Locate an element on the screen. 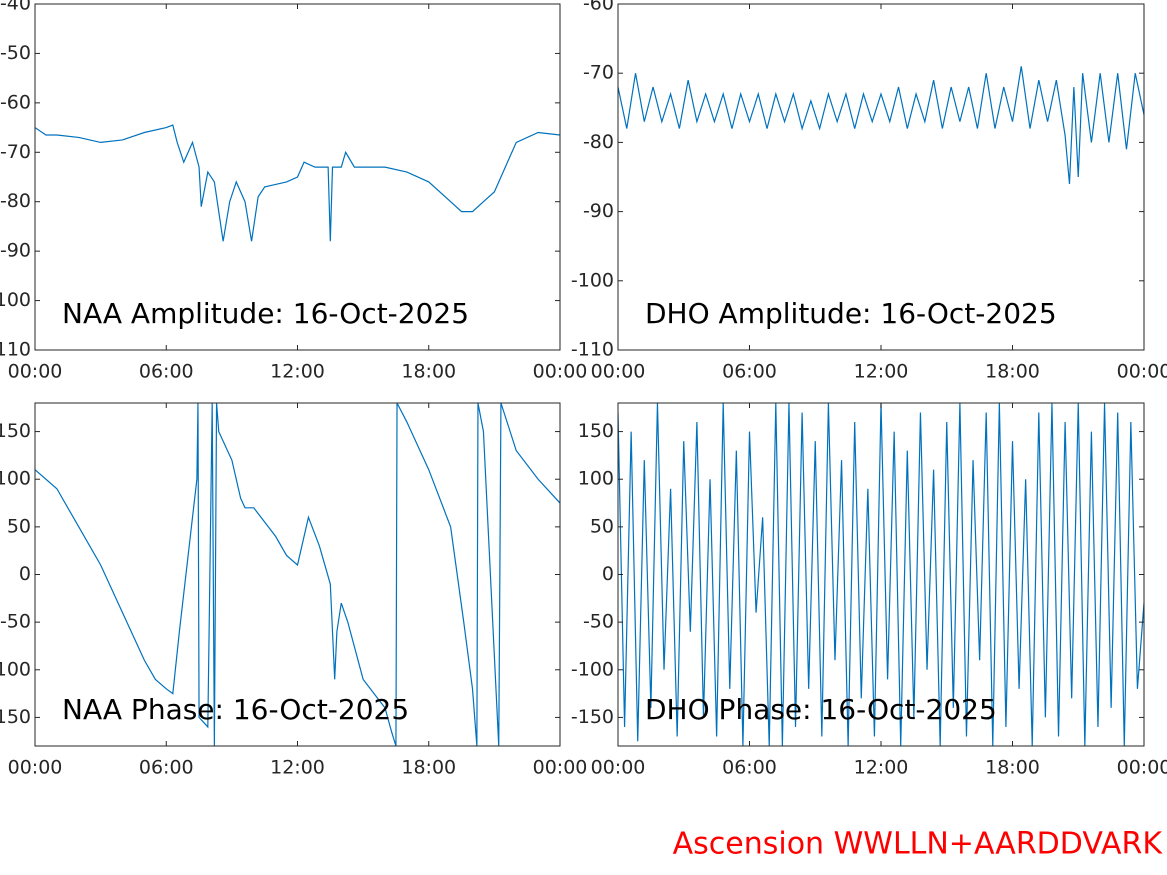 This screenshot has height=875, width=1167. y-tick-label: -40 is located at coordinates (15, 7).